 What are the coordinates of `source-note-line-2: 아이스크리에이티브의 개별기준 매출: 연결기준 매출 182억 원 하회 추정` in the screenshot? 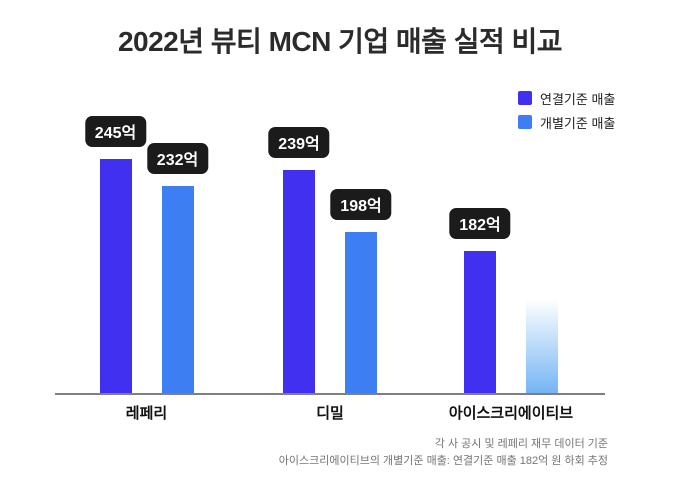 It's located at (443, 461).